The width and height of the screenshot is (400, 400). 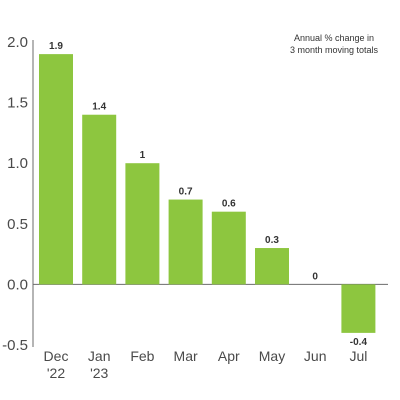 I want to click on x-tick-label: Jul, so click(x=358, y=356).